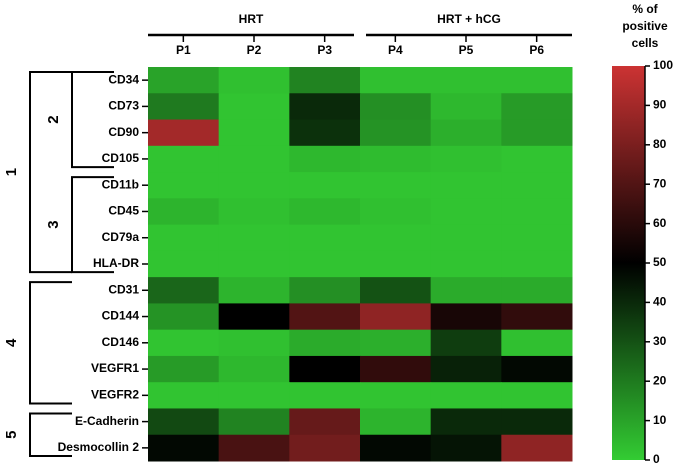 The height and width of the screenshot is (471, 685). What do you see at coordinates (107, 421) in the screenshot?
I see `y-tick-label: E-Cadherin` at bounding box center [107, 421].